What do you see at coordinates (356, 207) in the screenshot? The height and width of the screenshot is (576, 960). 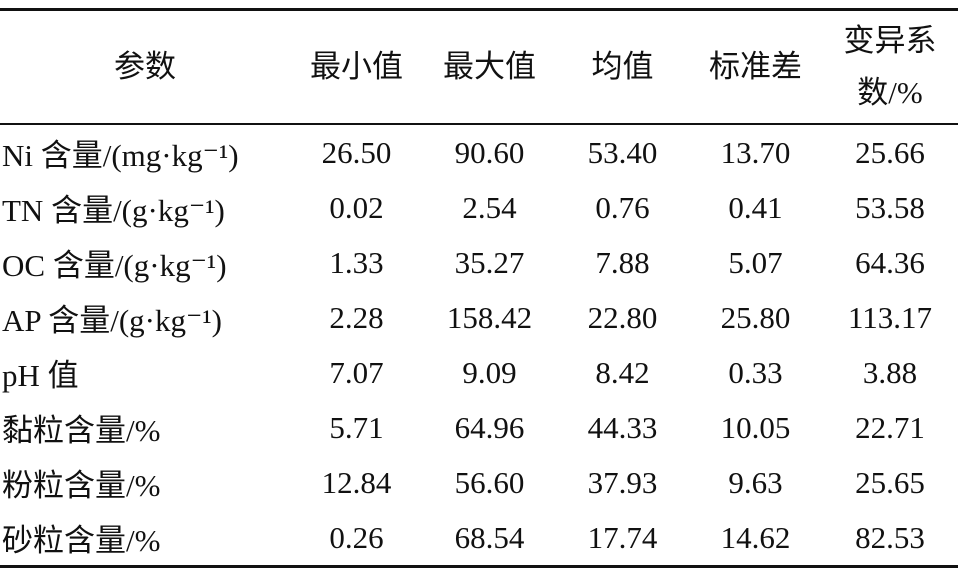 I see `table-cell: 0.02` at bounding box center [356, 207].